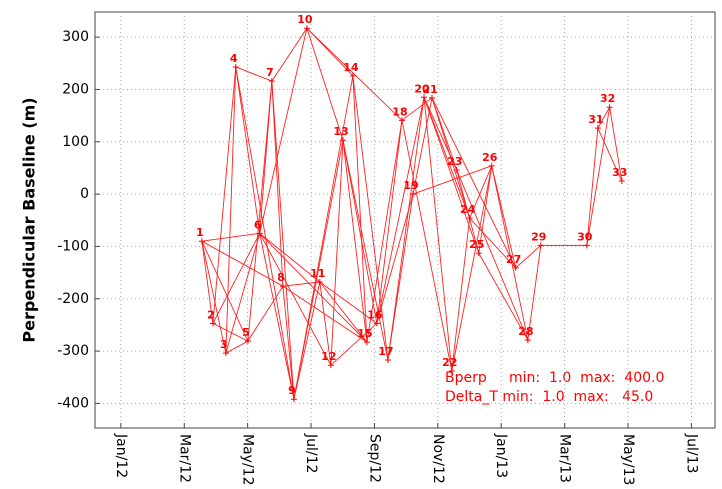 The height and width of the screenshot is (489, 722). What do you see at coordinates (305, 19) in the screenshot?
I see `point-label: 10` at bounding box center [305, 19].